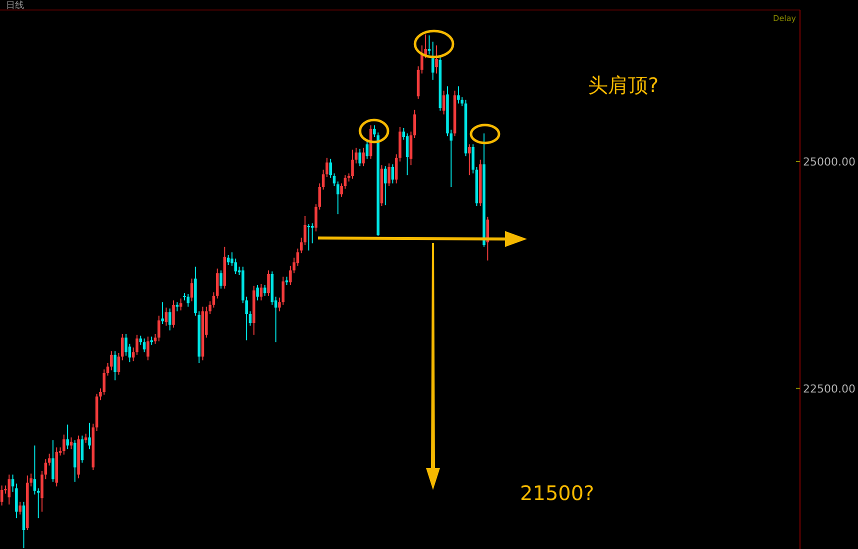 The height and width of the screenshot is (549, 858). Describe the element at coordinates (15, 6) in the screenshot. I see `title: 日线` at that location.